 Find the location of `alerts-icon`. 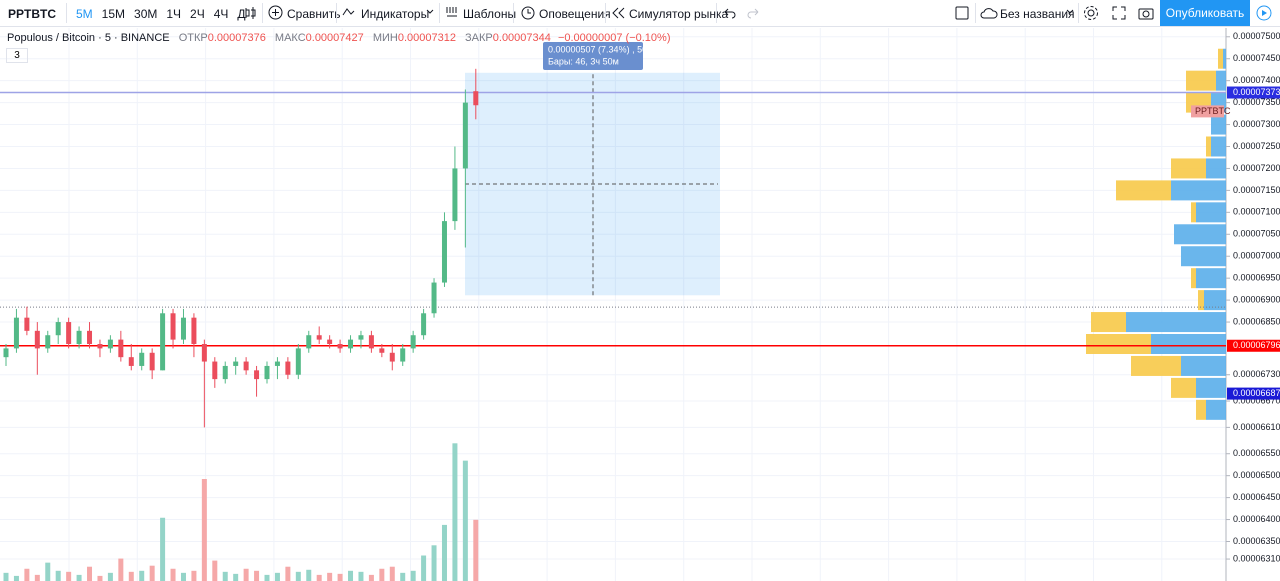

alerts-icon is located at coordinates (528, 13).